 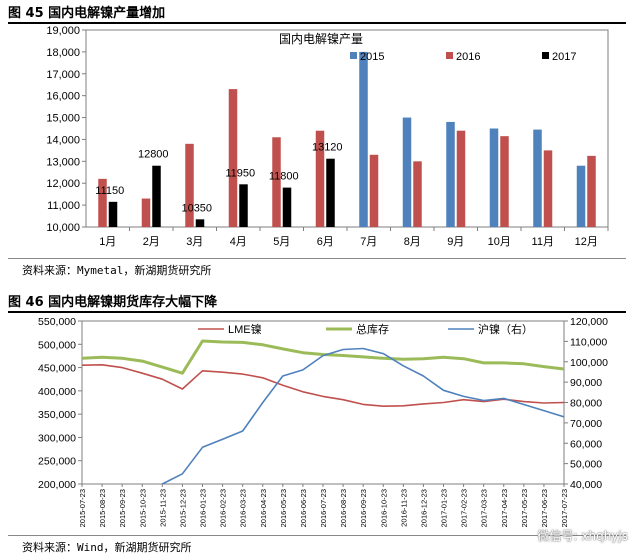 I want to click on x-tick-label: 7月, so click(x=368, y=242).